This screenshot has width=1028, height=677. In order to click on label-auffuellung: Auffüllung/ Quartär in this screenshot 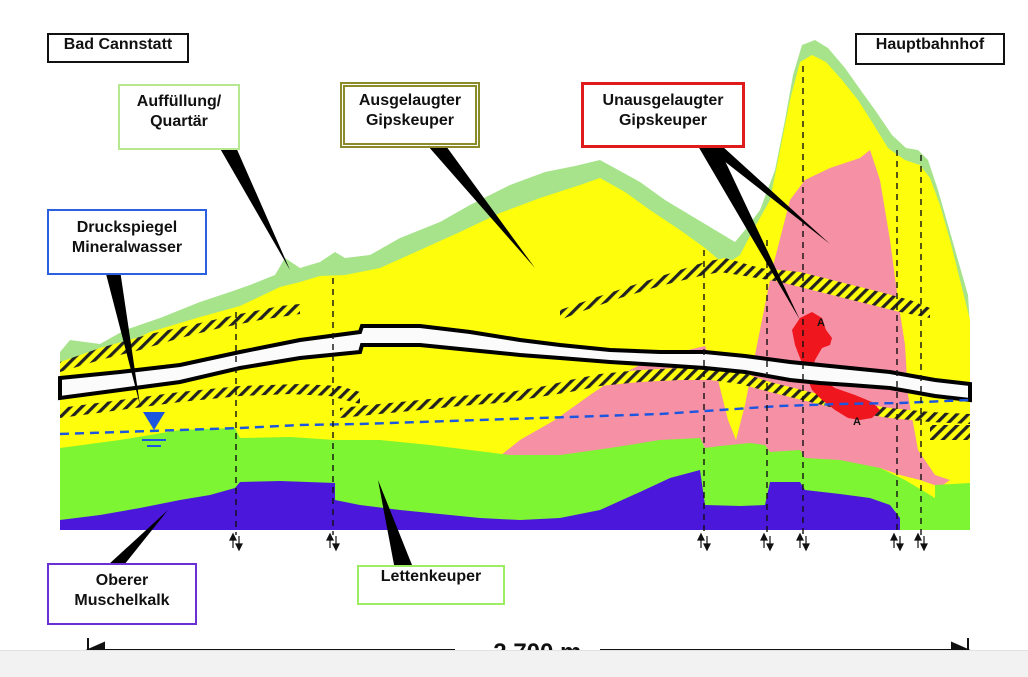, I will do `click(179, 117)`.